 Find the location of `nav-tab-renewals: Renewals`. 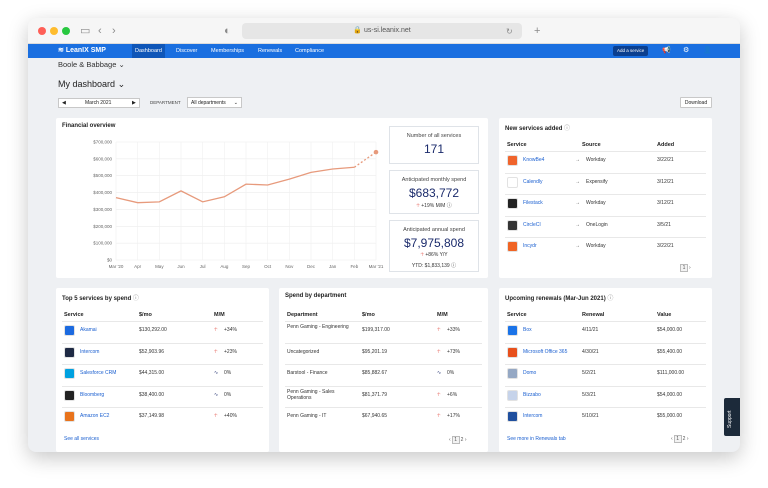

nav-tab-renewals: Renewals is located at coordinates (270, 51).